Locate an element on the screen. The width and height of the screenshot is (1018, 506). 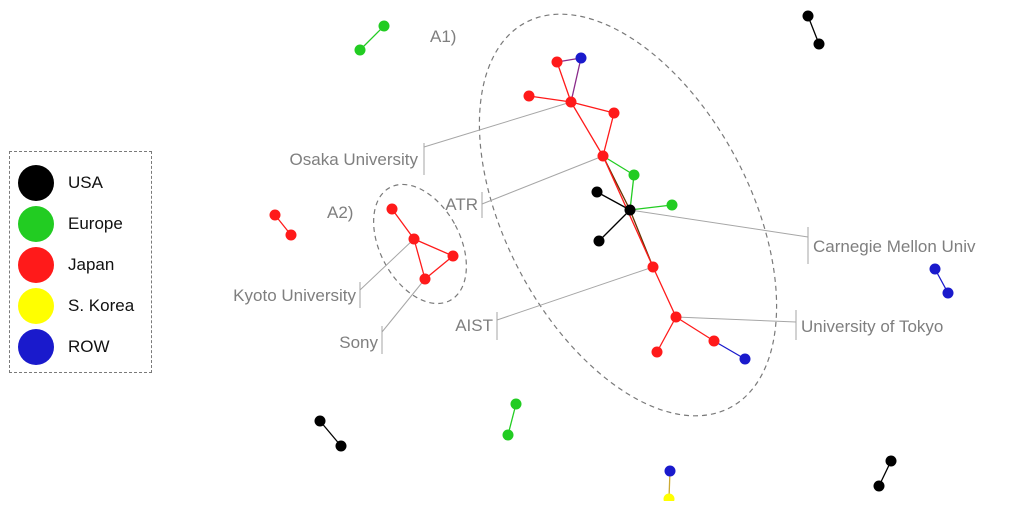
node-university-of-tokyo is located at coordinates (676, 317).